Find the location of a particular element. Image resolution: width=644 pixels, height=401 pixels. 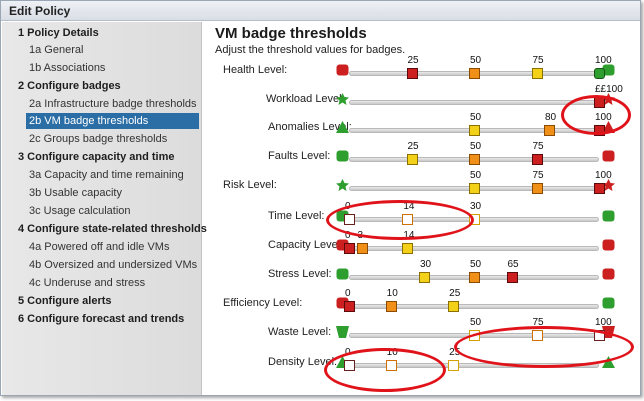

nav-section-capacity-and-time: 3 Configure capacity and time is located at coordinates (96, 157).